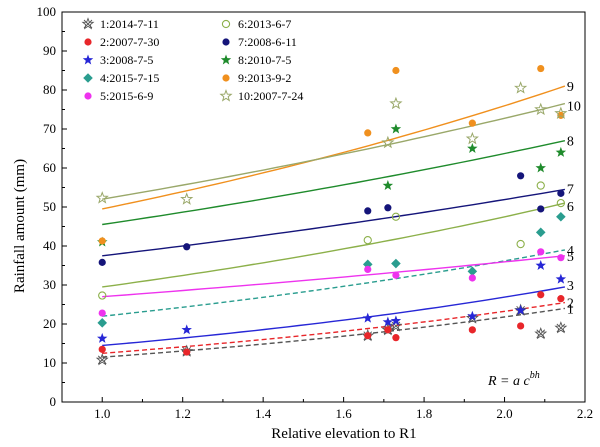 This screenshot has width=600, height=447. What do you see at coordinates (535, 375) in the screenshot?
I see `formula-exponent: bh` at bounding box center [535, 375].